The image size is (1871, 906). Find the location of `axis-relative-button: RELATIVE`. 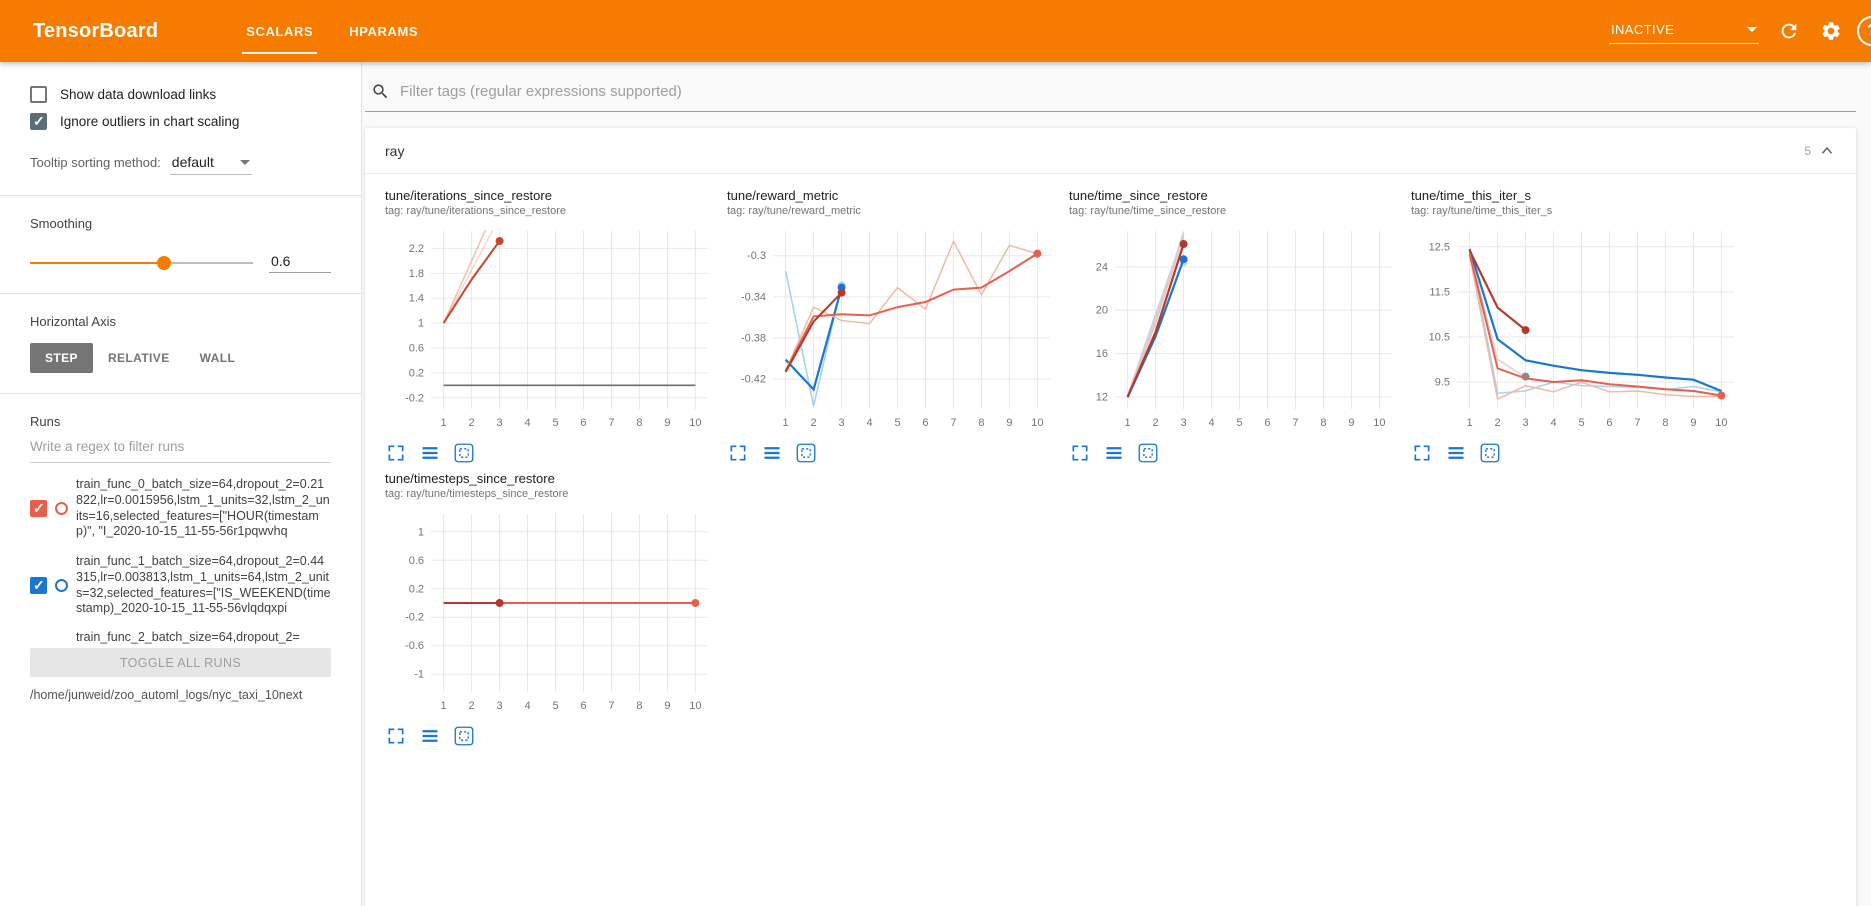

axis-relative-button: RELATIVE is located at coordinates (139, 358).